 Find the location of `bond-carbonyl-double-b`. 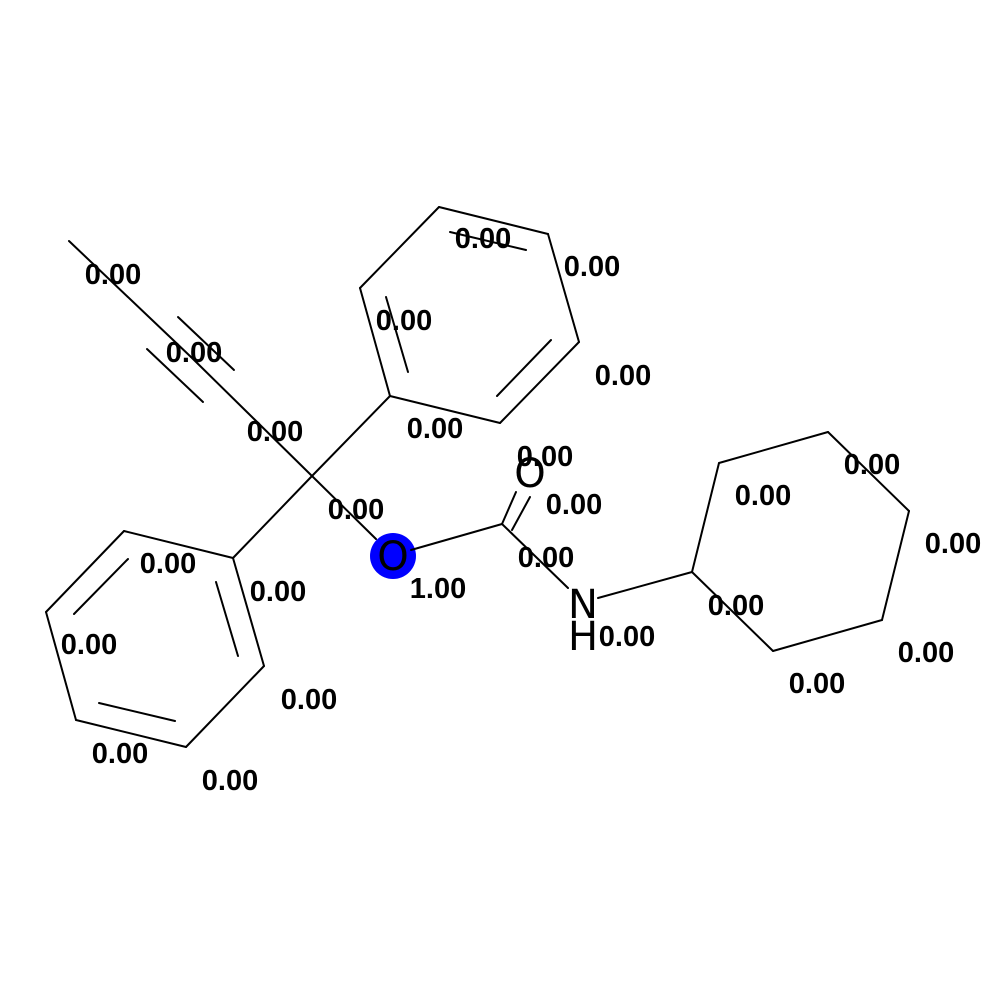

bond-carbonyl-double-b is located at coordinates (521, 513).